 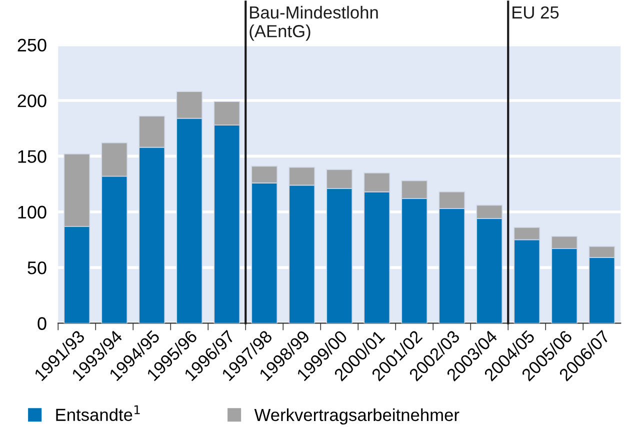 I want to click on legend-label: Entsandte$^{1}$, so click(x=98, y=413).